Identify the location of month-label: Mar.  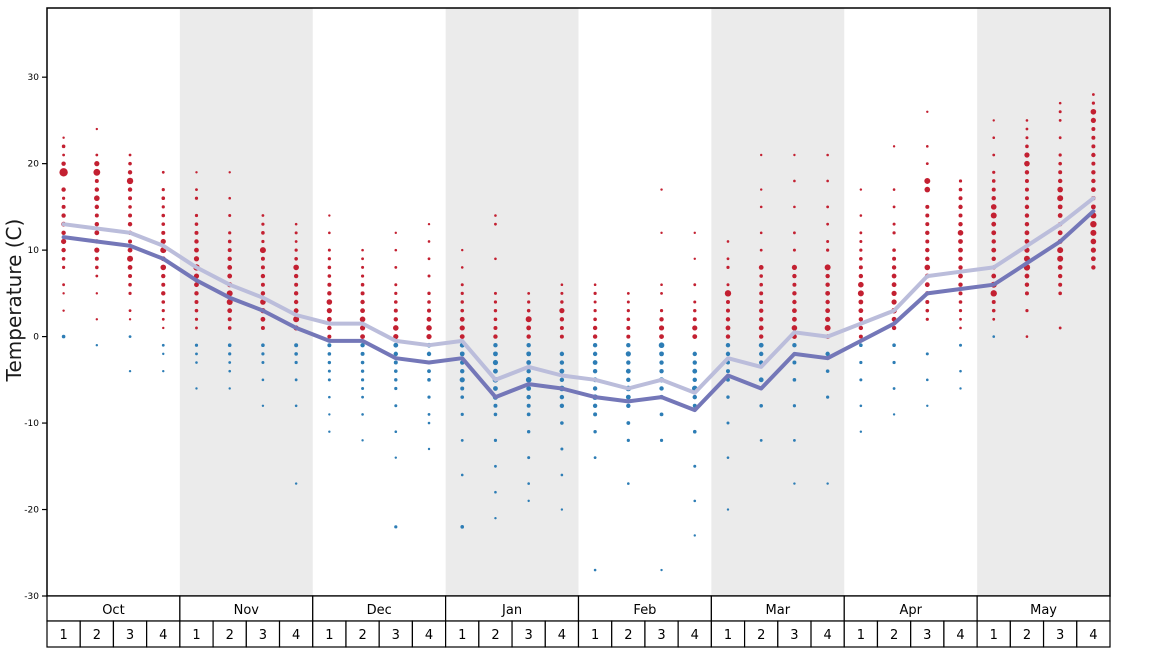
(778, 610).